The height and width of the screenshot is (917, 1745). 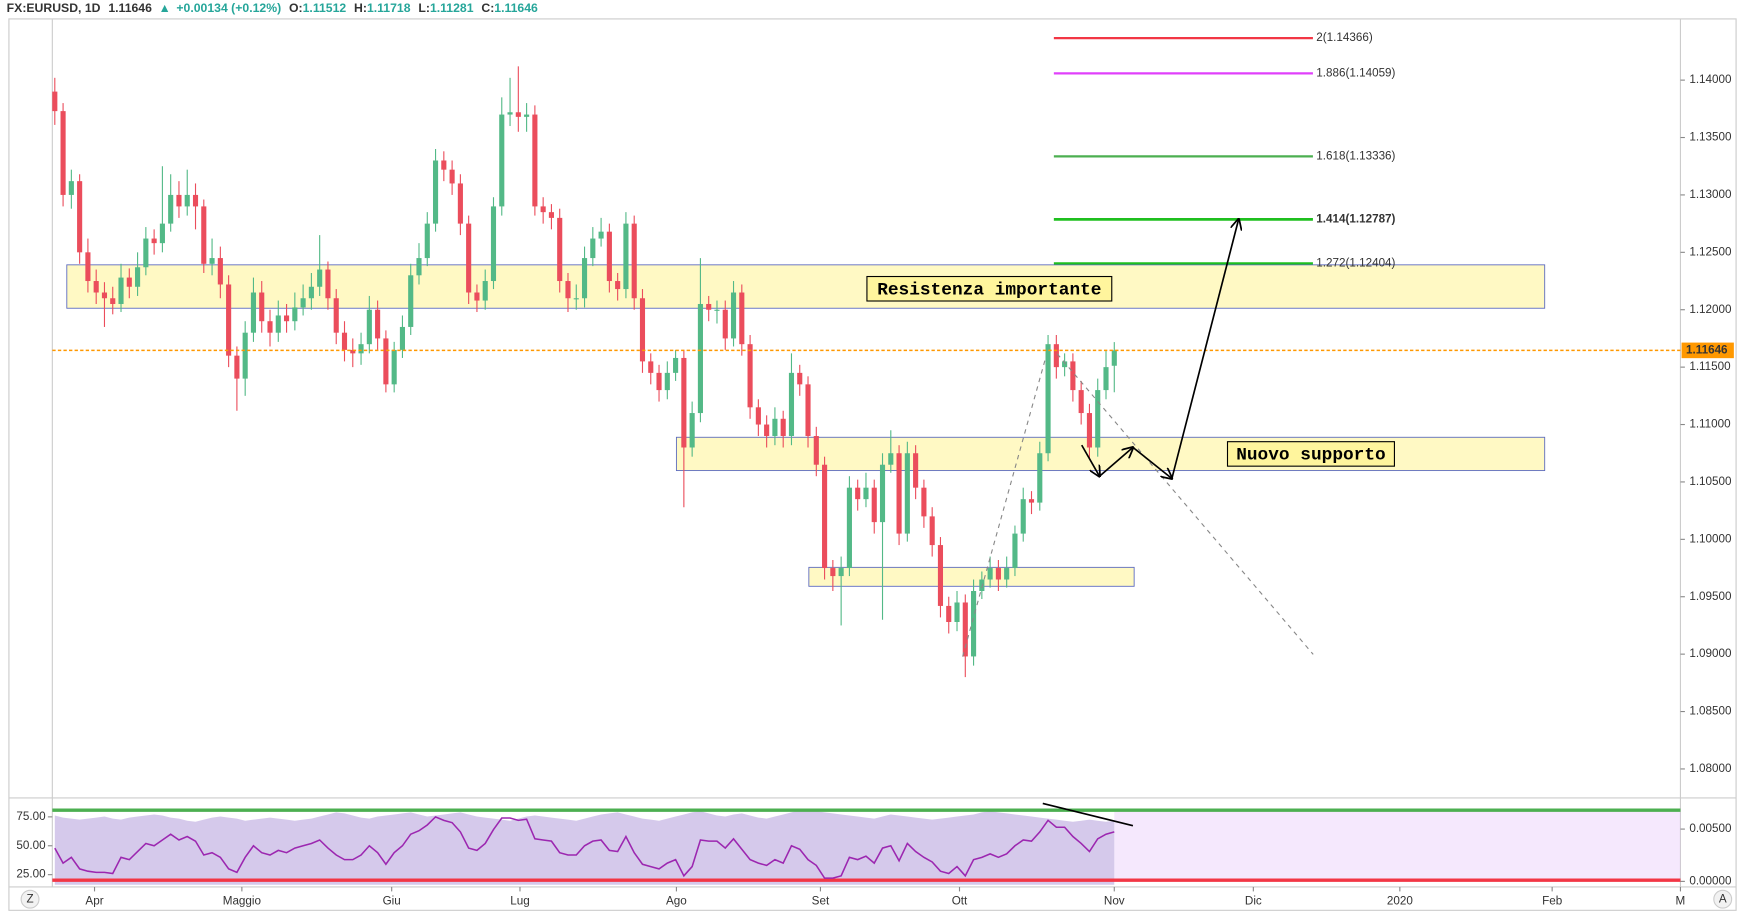 I want to click on indicator-area, so click(x=584, y=847).